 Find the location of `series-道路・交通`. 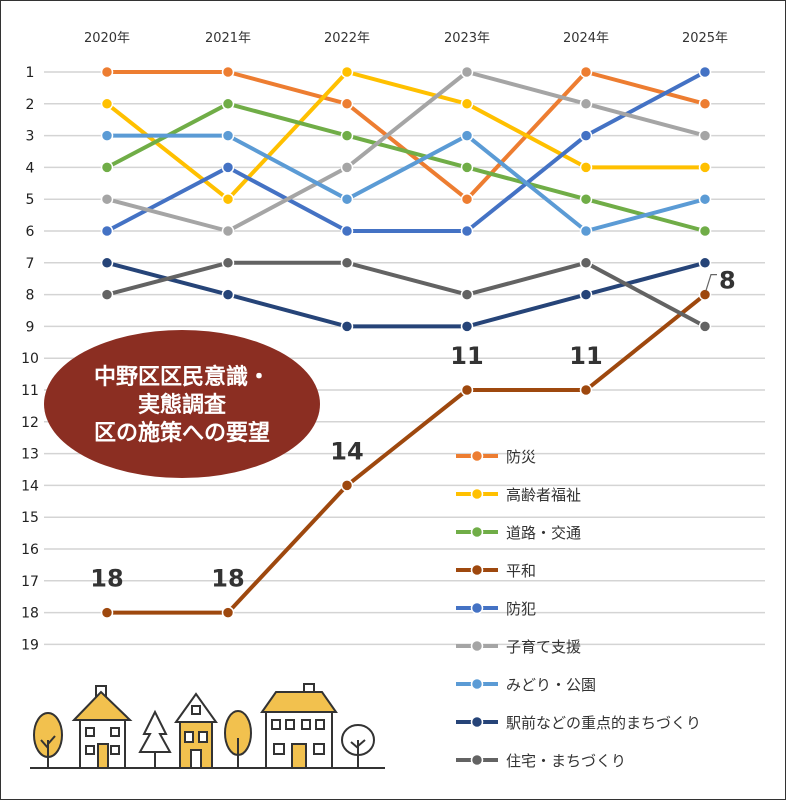

series-道路・交通 is located at coordinates (406, 167).